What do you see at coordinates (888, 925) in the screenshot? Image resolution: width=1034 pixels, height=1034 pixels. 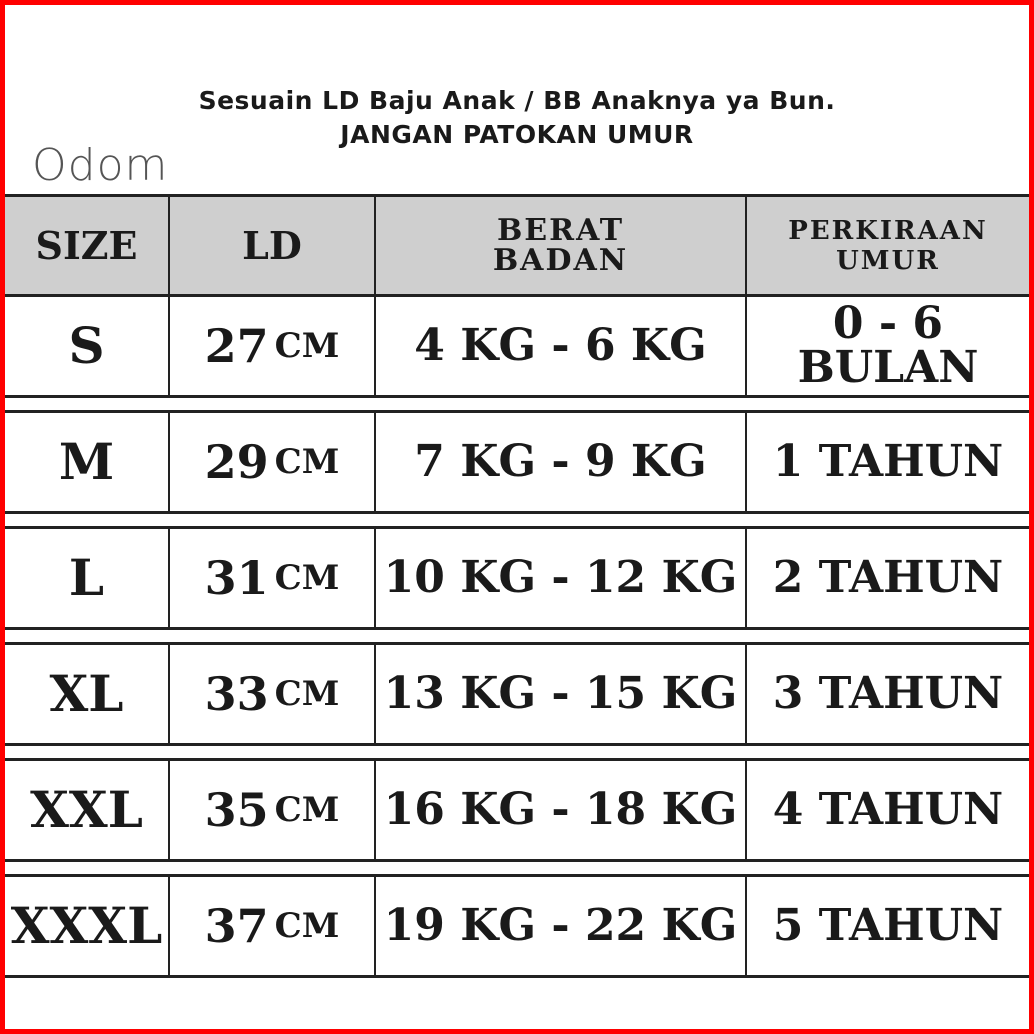 I see `age-cell: 5 TAHUN` at bounding box center [888, 925].